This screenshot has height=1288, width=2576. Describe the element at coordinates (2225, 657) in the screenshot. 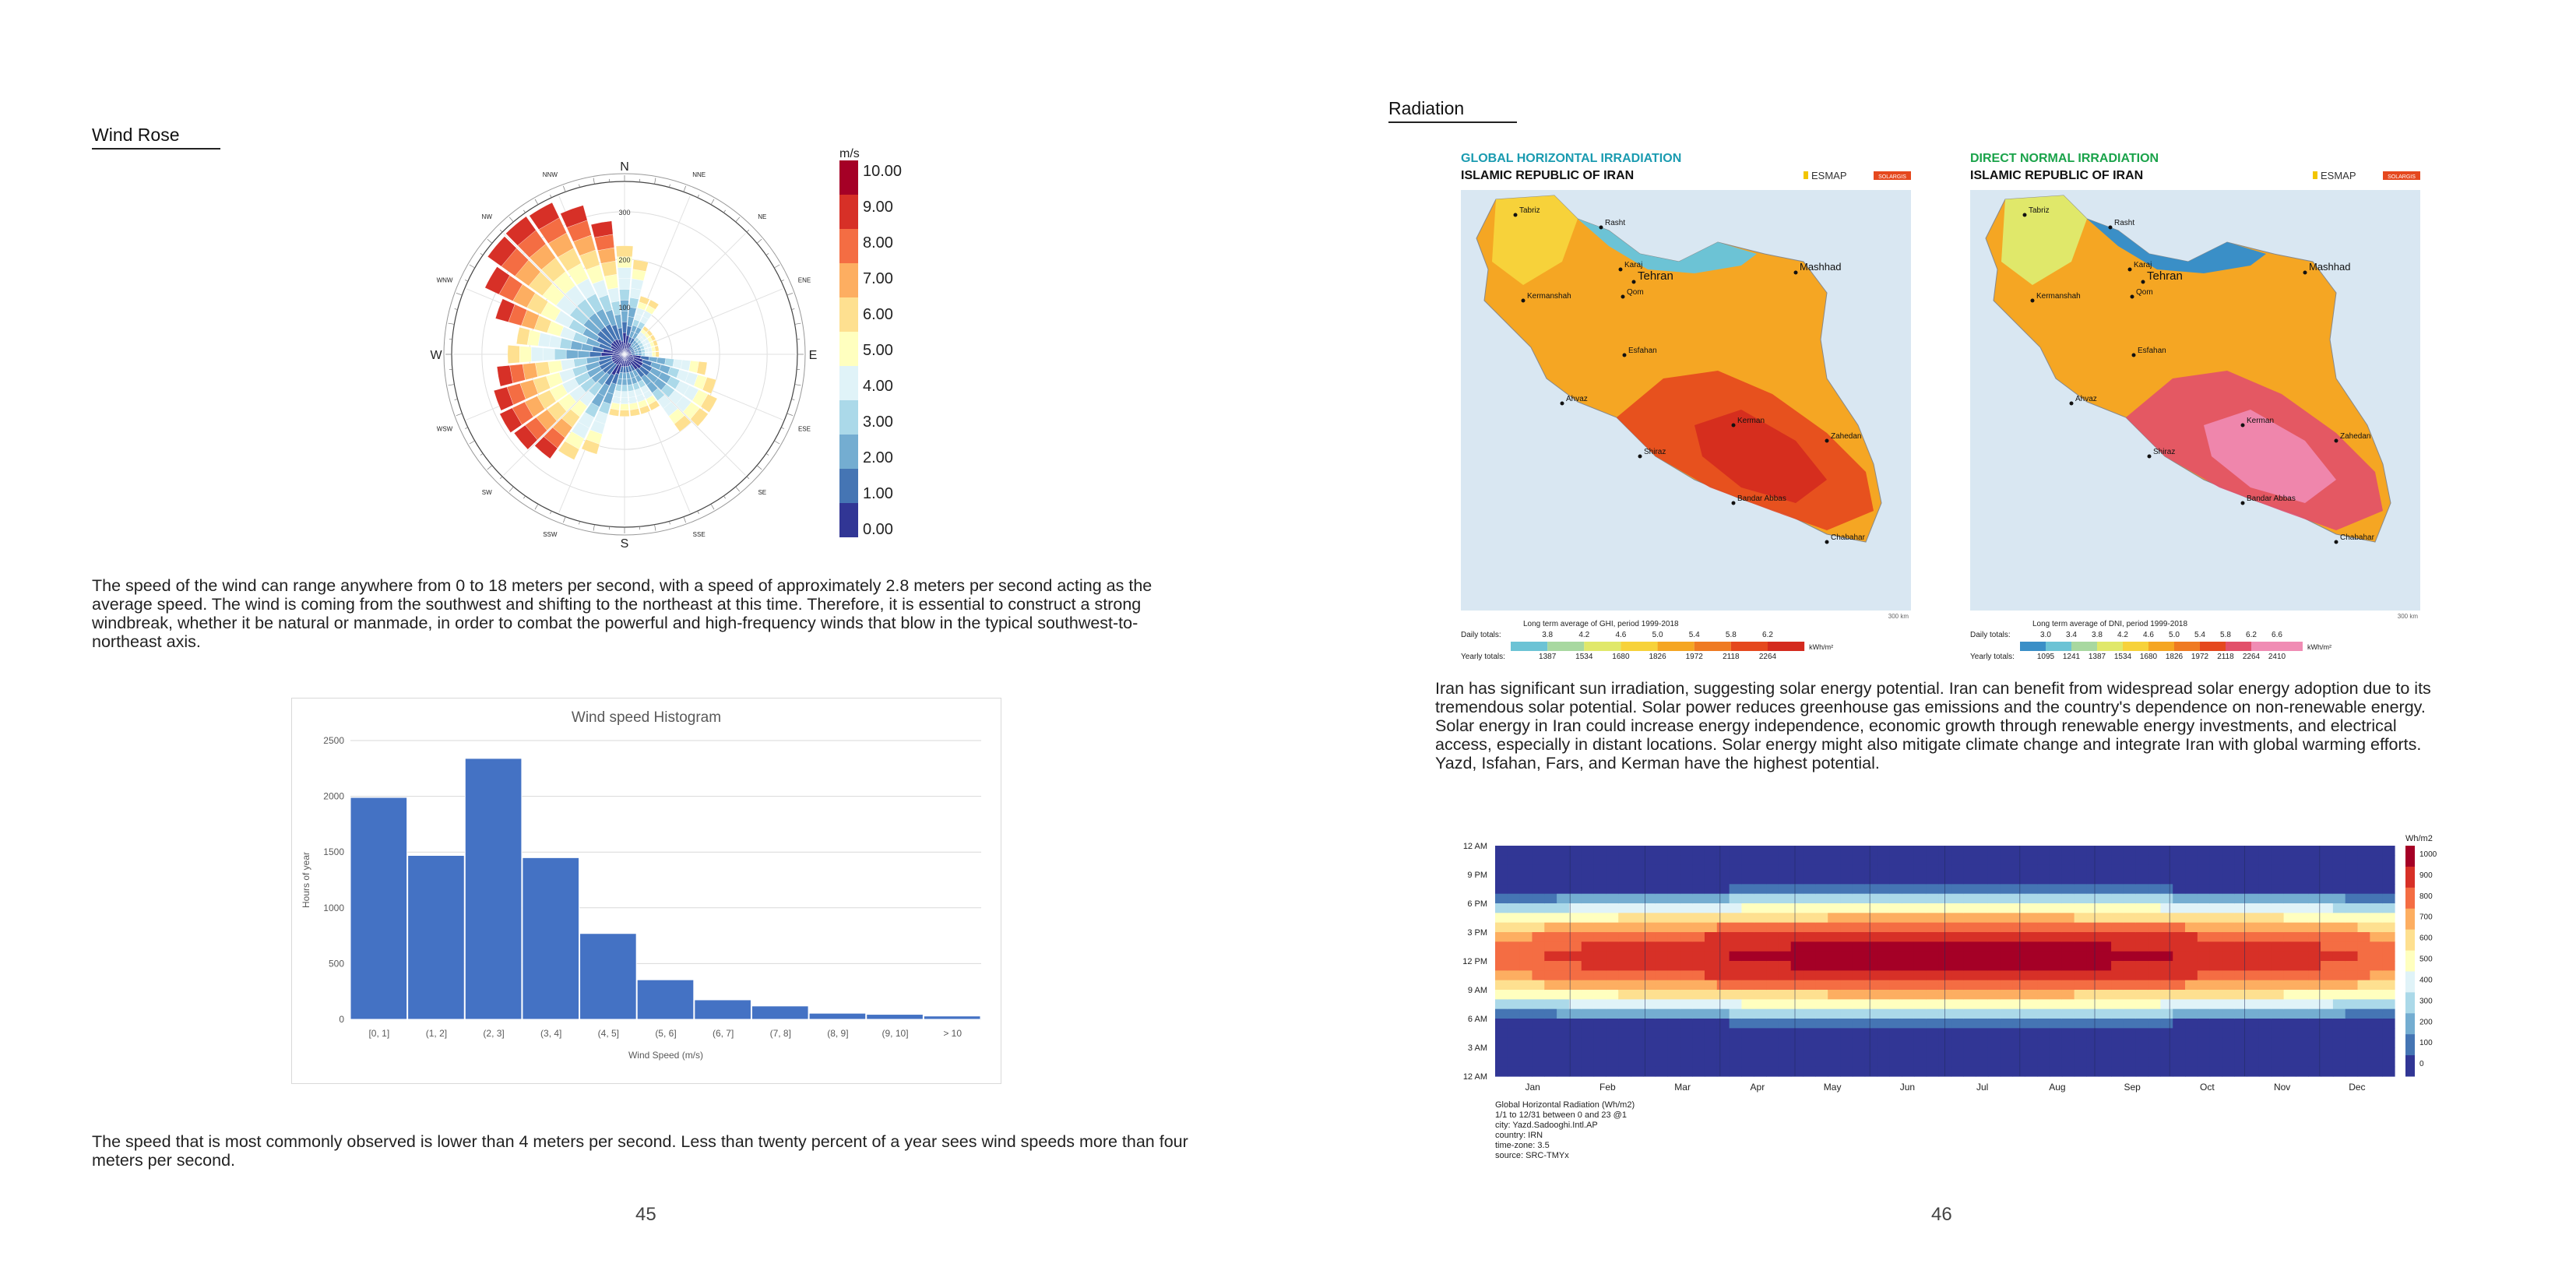

I see `yearly-value: 2118` at that location.